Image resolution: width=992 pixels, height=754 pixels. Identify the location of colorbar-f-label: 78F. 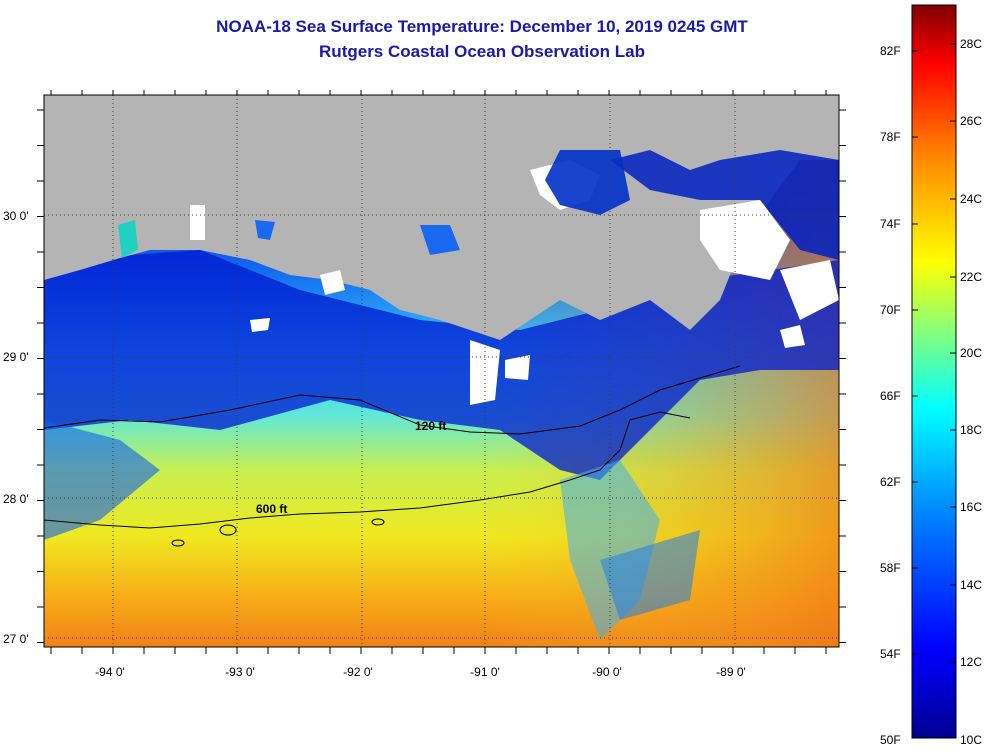
(890, 137).